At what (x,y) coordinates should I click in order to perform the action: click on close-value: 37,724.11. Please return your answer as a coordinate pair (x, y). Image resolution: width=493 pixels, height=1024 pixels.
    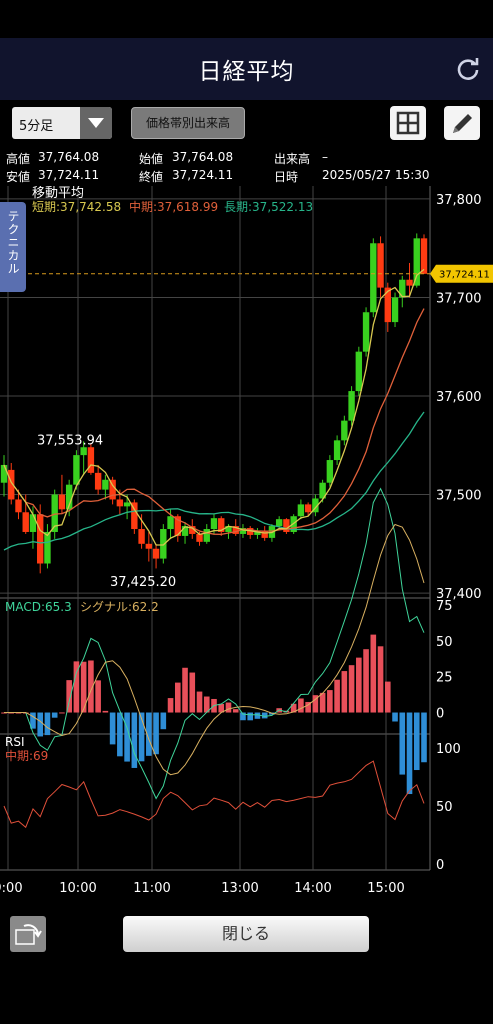
    Looking at the image, I should click on (203, 175).